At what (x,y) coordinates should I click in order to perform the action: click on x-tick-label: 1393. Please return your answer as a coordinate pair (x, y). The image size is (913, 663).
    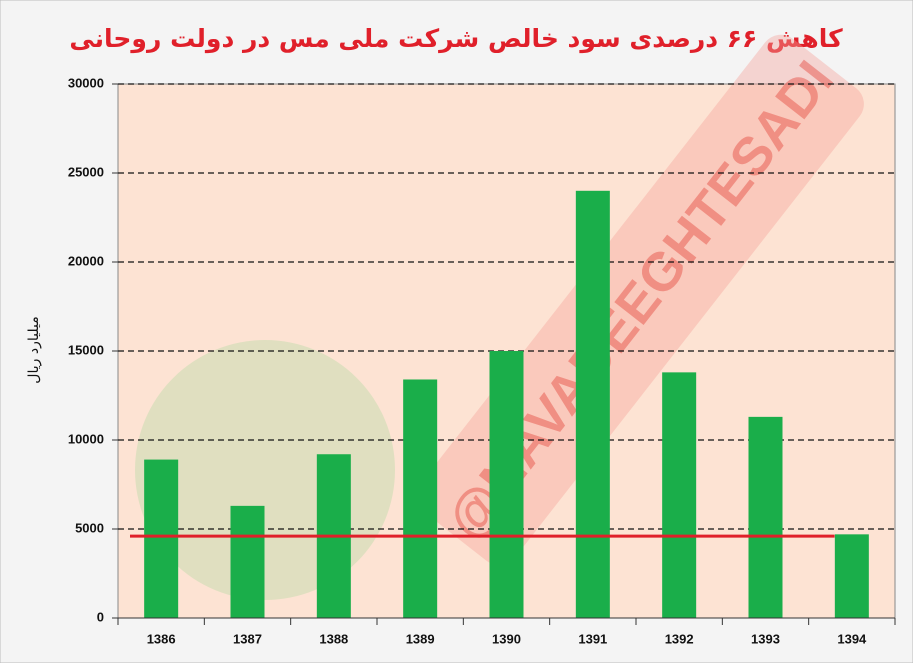
    Looking at the image, I should click on (765, 638).